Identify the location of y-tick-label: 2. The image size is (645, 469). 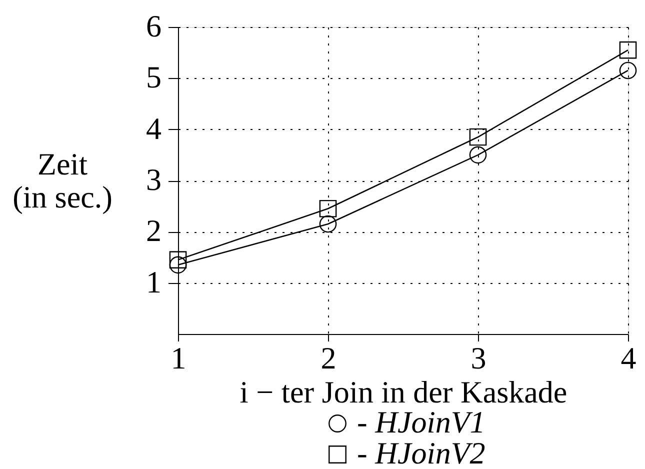
(154, 230).